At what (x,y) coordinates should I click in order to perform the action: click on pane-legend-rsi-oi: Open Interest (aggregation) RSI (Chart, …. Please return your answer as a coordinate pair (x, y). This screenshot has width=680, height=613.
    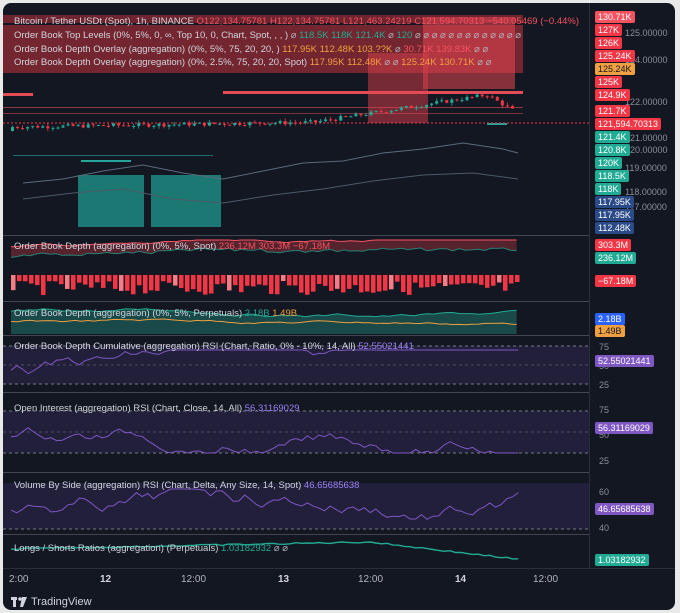
    Looking at the image, I should click on (157, 408).